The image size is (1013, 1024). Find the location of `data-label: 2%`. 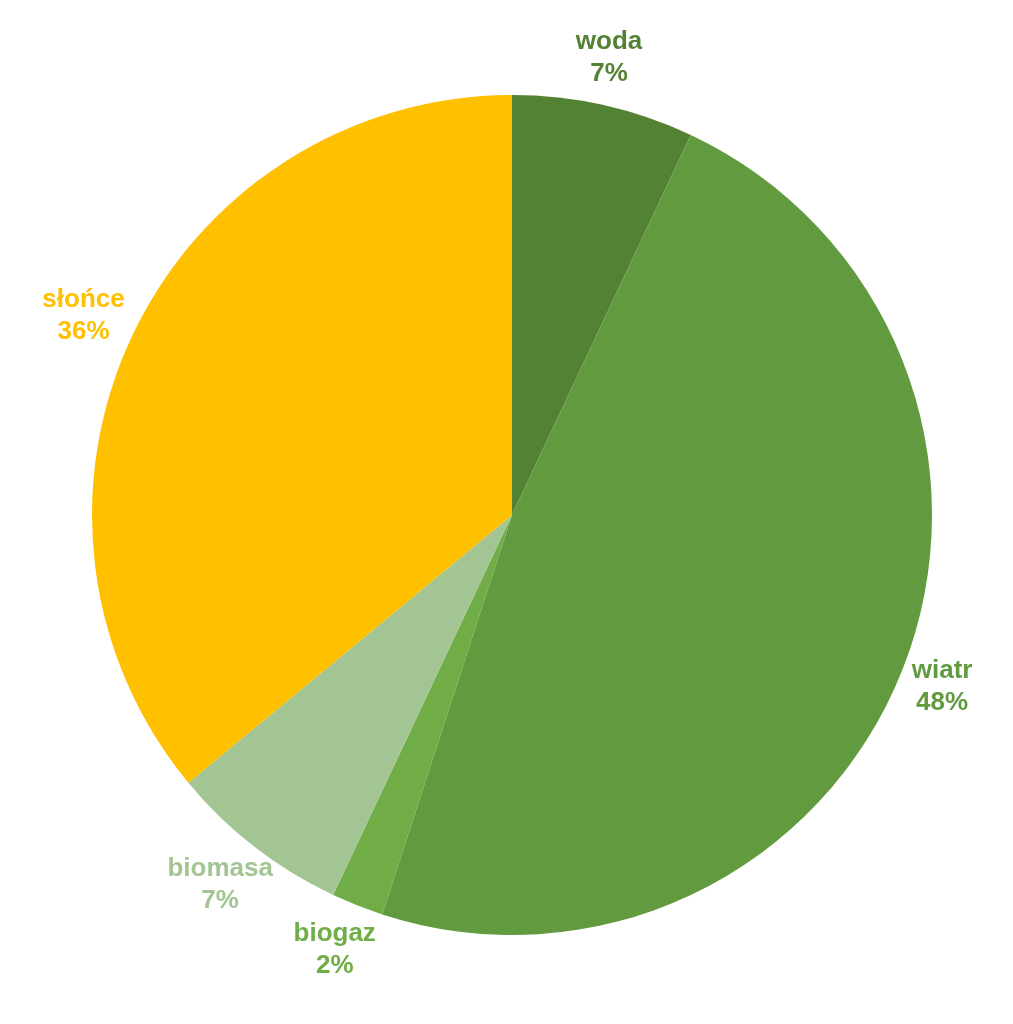

data-label: 2% is located at coordinates (334, 964).